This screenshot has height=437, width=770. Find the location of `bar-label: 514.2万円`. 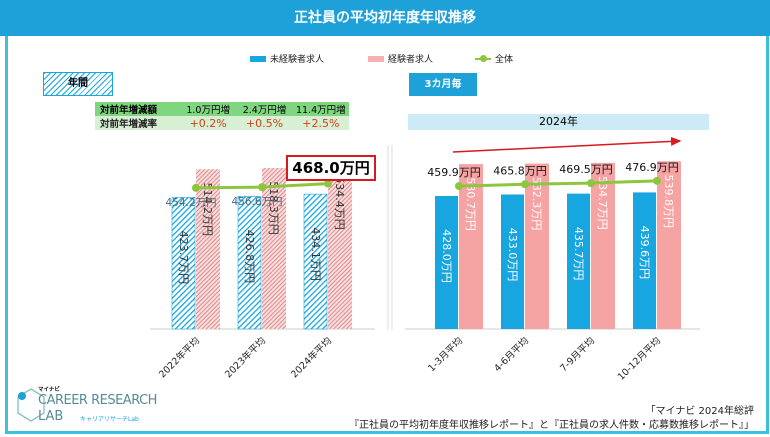

bar-label: 514.2万円 is located at coordinates (207, 209).